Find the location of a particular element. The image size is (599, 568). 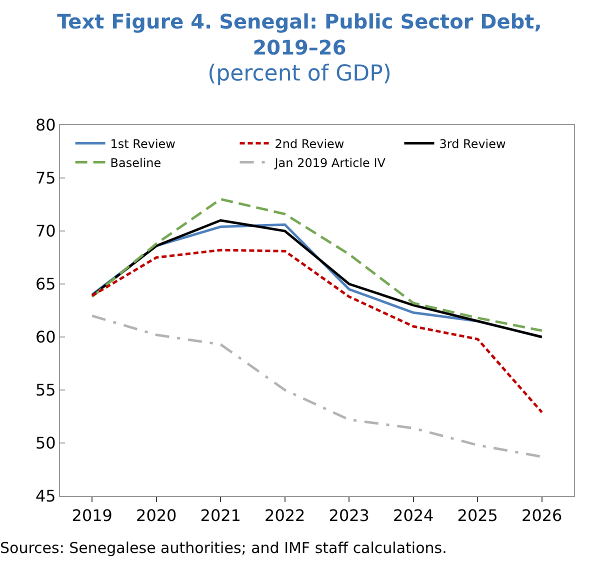

y-tick-label: 75 is located at coordinates (45, 178).